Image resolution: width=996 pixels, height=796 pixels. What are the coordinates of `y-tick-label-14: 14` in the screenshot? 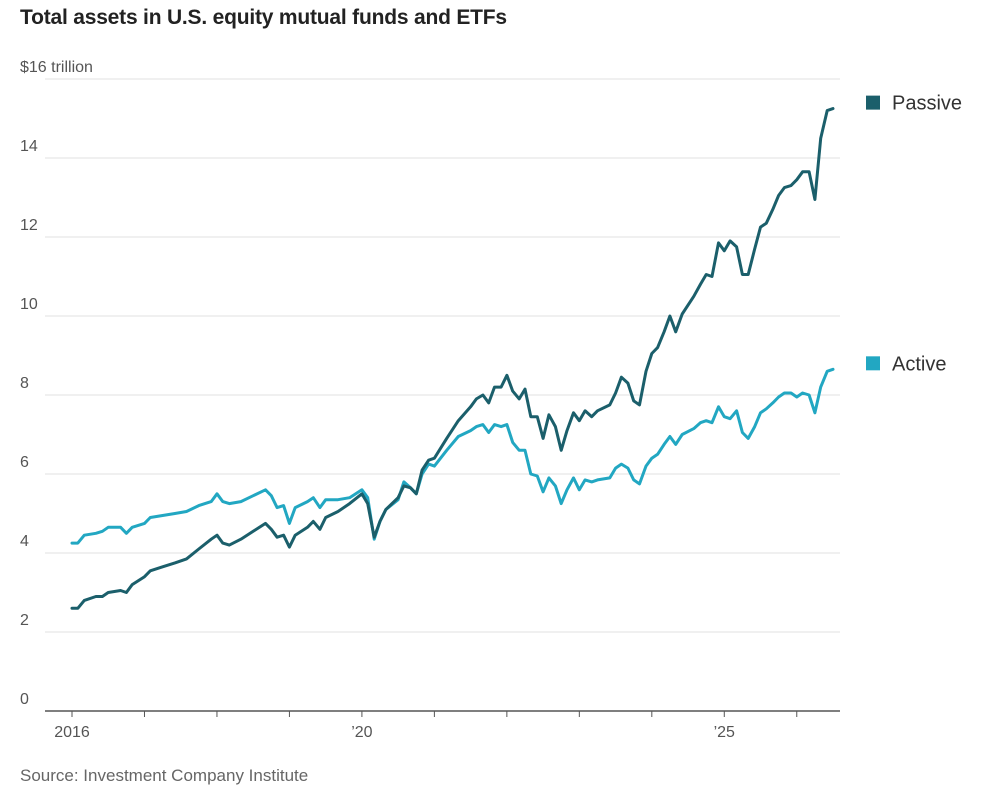 It's located at (29, 146).